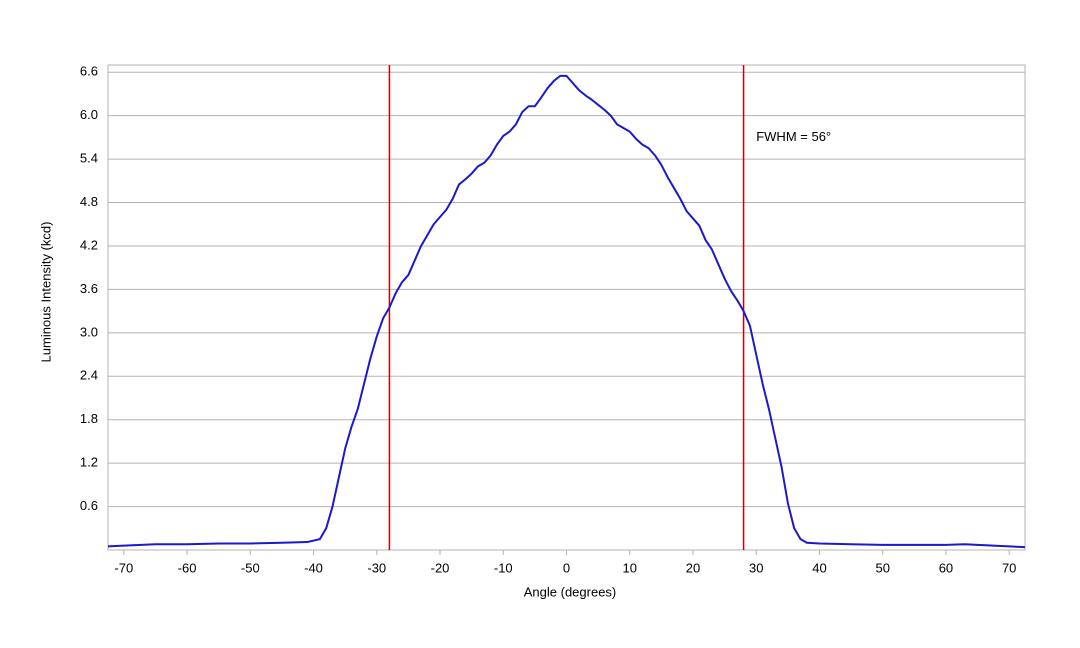  Describe the element at coordinates (819, 567) in the screenshot. I see `x-tick-label: 40` at that location.